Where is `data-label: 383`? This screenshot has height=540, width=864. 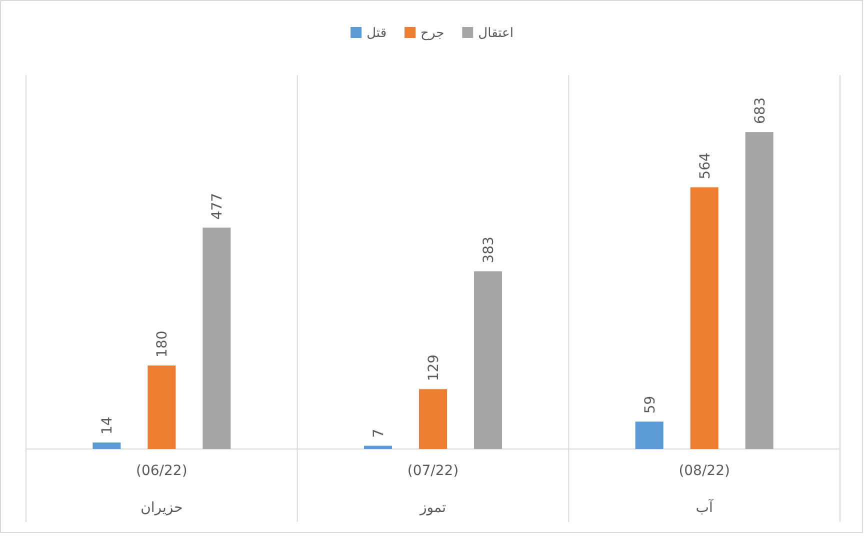
data-label: 383 is located at coordinates (489, 250).